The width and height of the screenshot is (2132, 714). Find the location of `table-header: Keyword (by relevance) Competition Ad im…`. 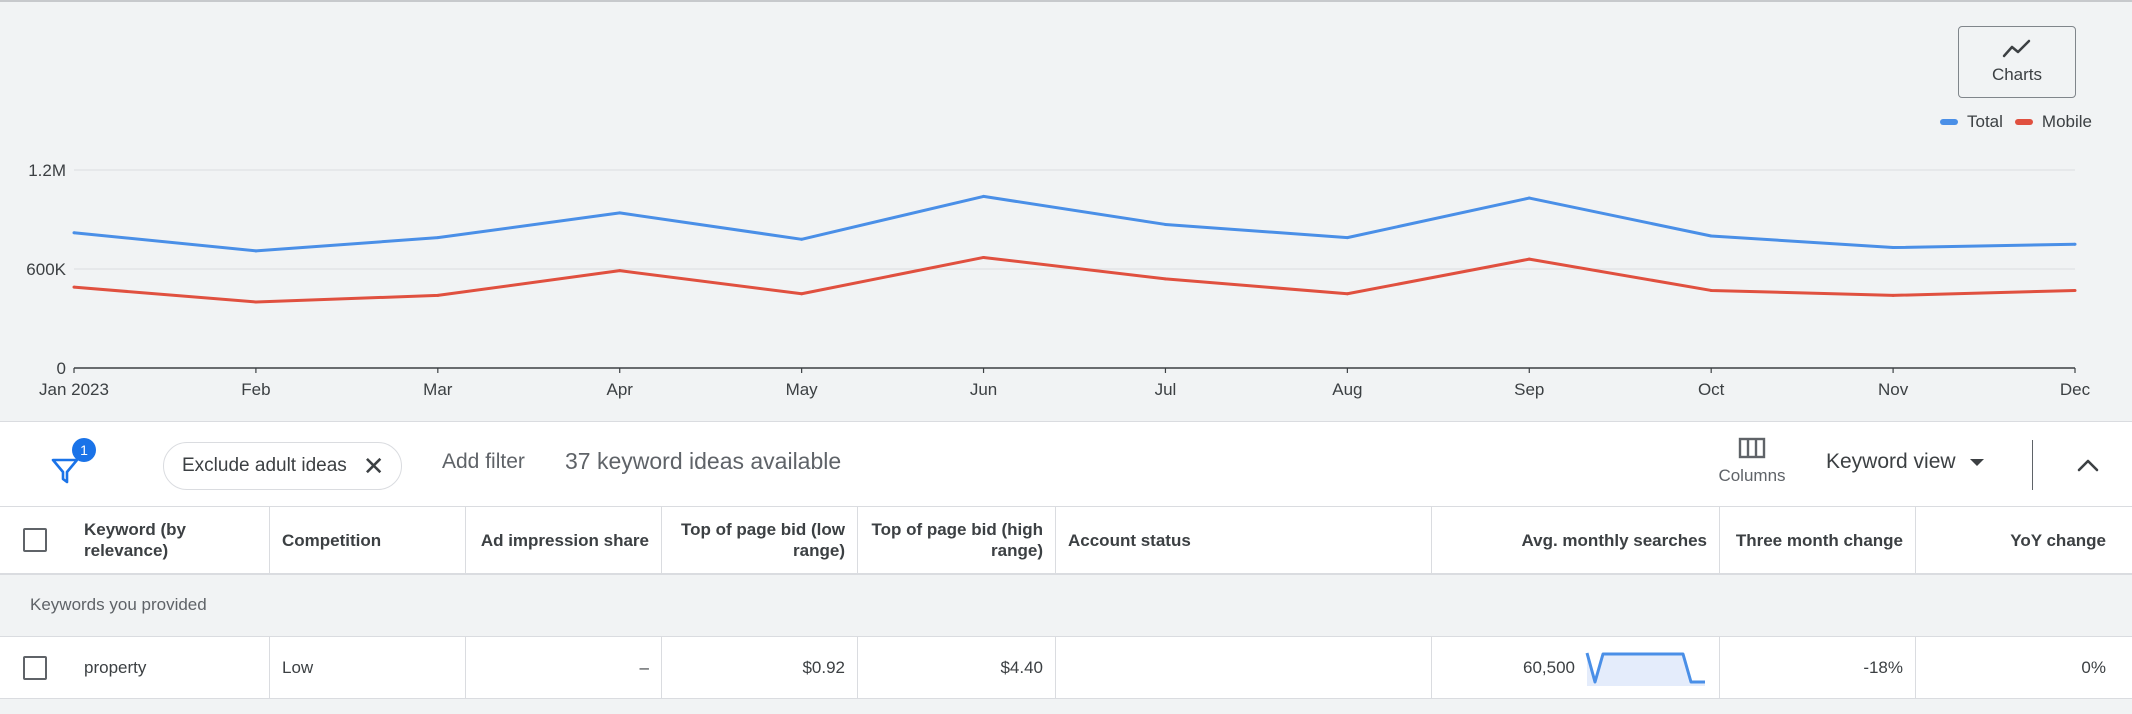

table-header: Keyword (by relevance) Competition Ad im… is located at coordinates (1066, 541).